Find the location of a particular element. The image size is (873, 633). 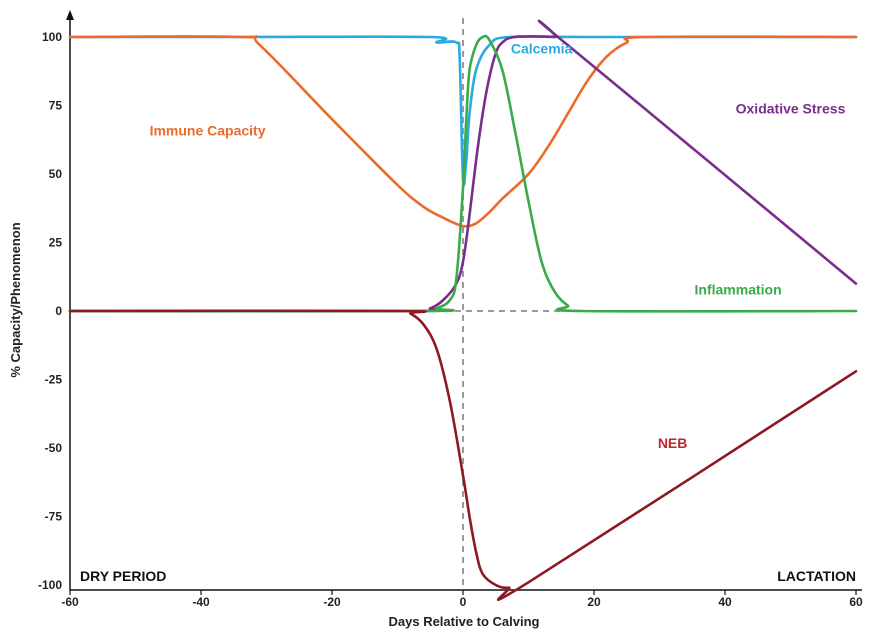

x-tick-label: -60 is located at coordinates (70, 602).